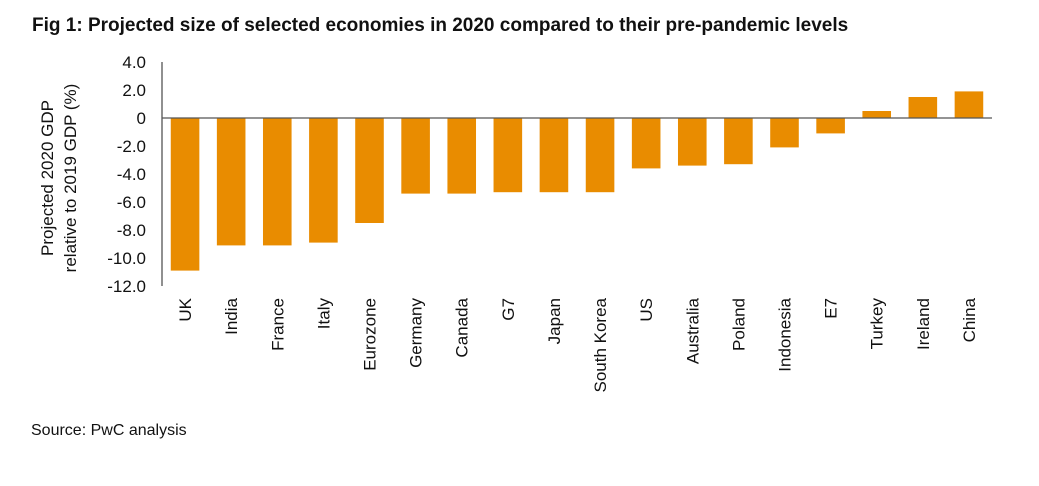 The image size is (1039, 486). I want to click on x-tick-label: G7, so click(508, 309).